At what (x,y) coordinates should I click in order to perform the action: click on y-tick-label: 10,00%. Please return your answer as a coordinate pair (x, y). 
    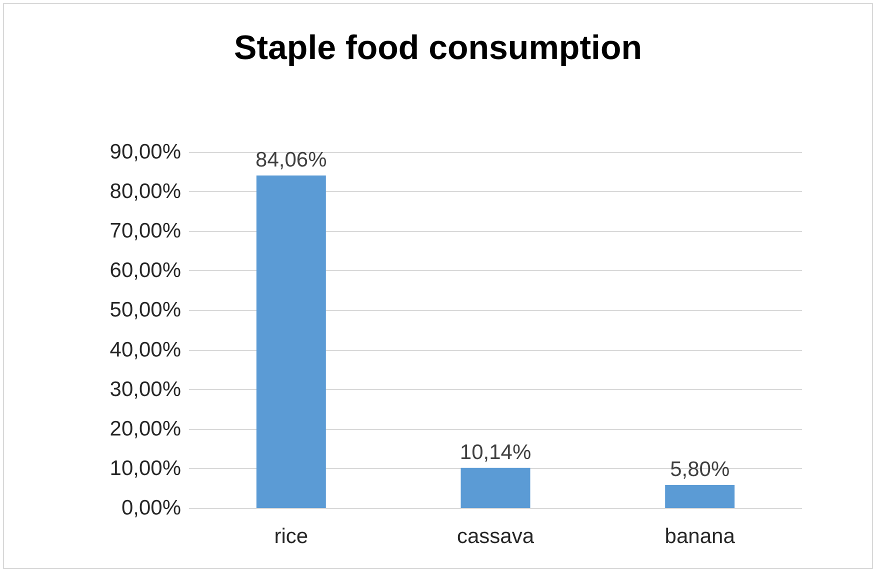
    Looking at the image, I should click on (145, 468).